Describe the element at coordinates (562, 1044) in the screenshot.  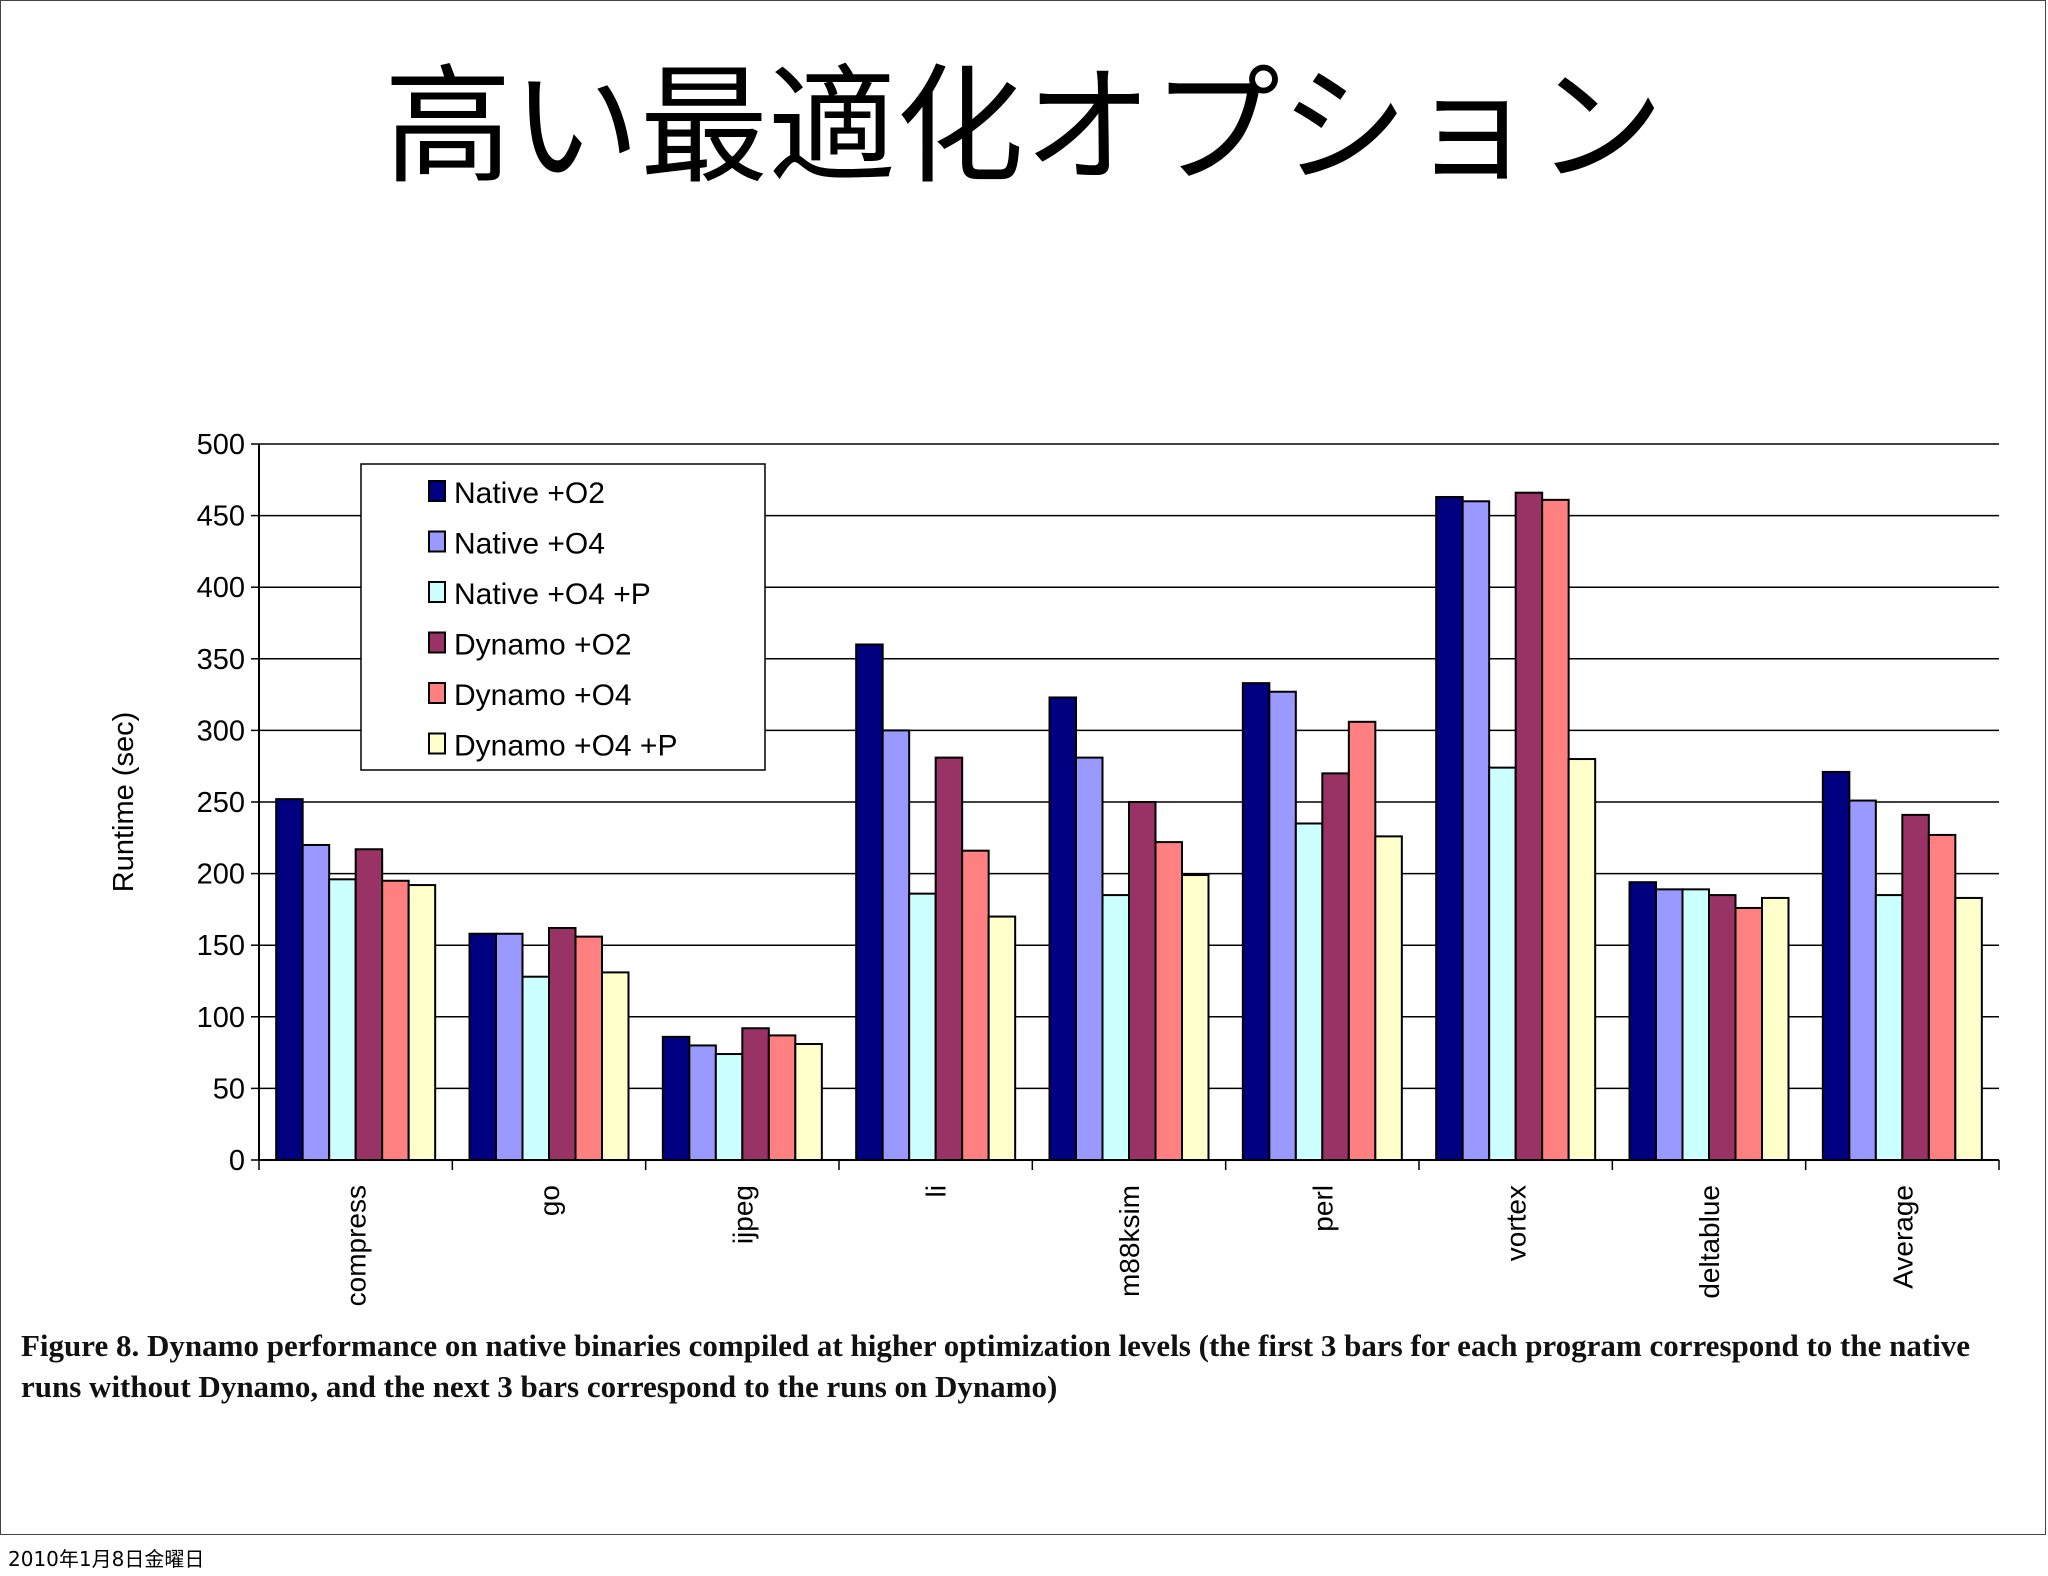
I see `bar-dynamo-o2-go` at that location.